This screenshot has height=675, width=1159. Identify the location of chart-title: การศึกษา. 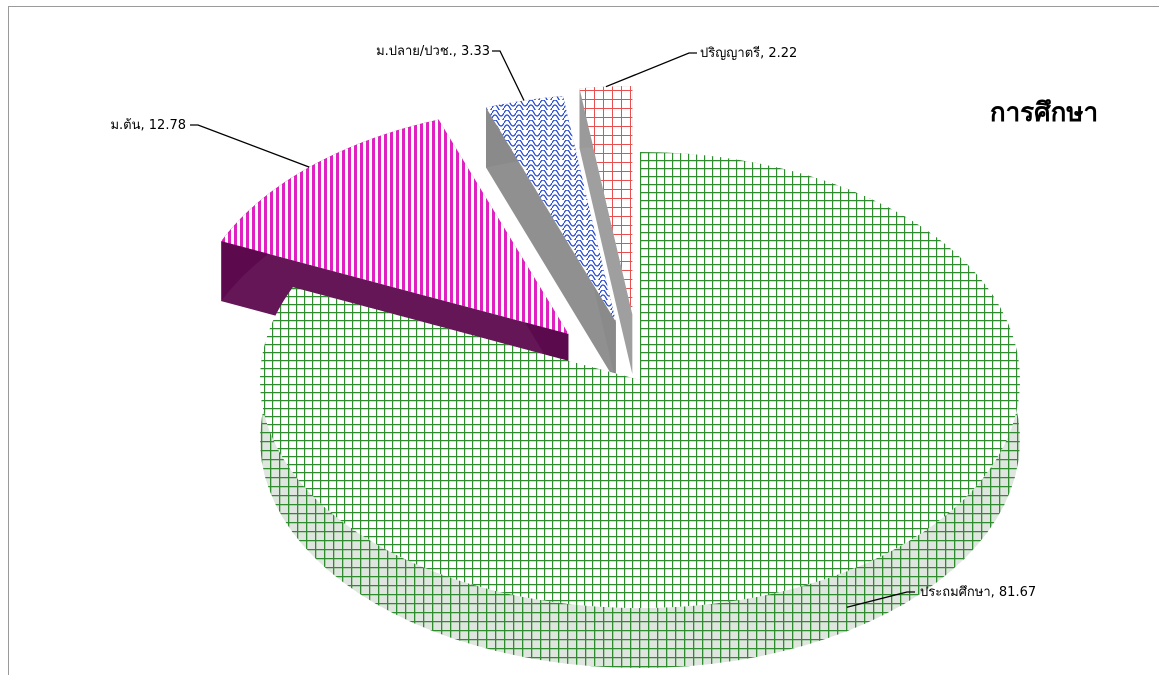
(1044, 113).